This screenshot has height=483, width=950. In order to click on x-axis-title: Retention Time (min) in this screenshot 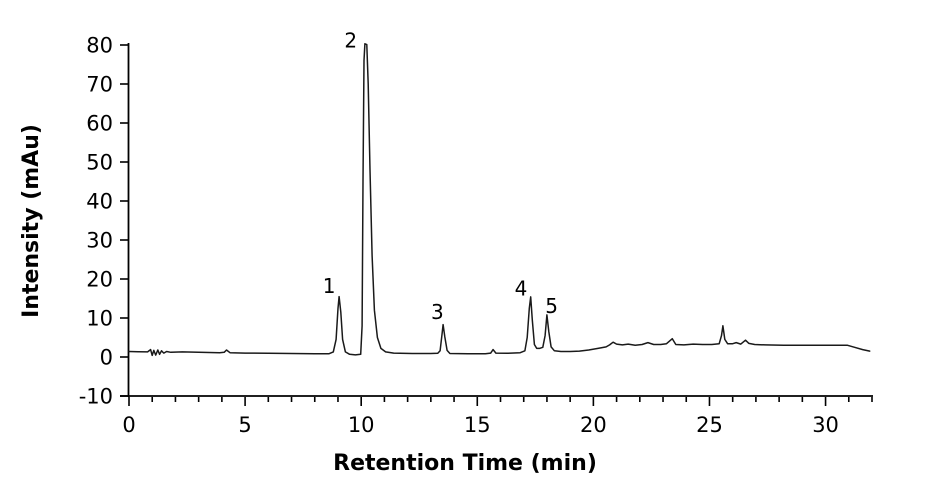, I will do `click(465, 463)`.